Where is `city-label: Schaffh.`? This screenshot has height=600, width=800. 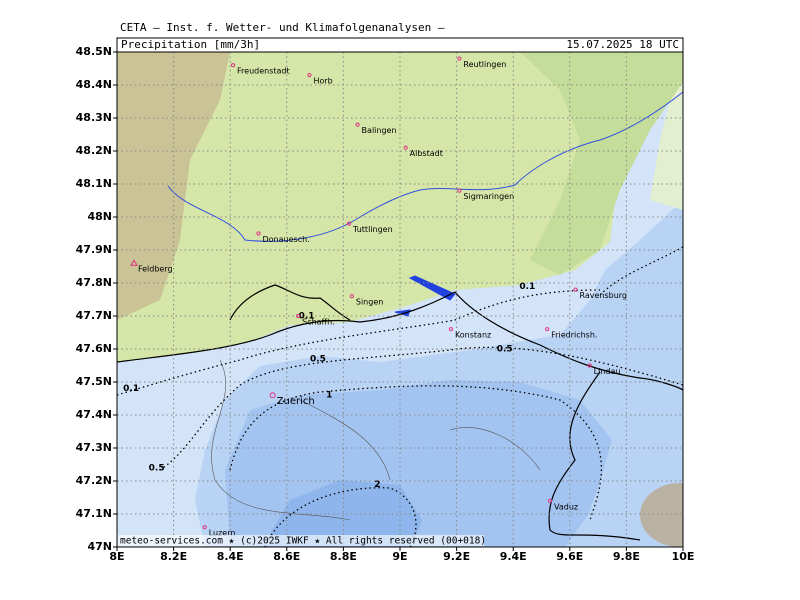 city-label: Schaffh. is located at coordinates (318, 322).